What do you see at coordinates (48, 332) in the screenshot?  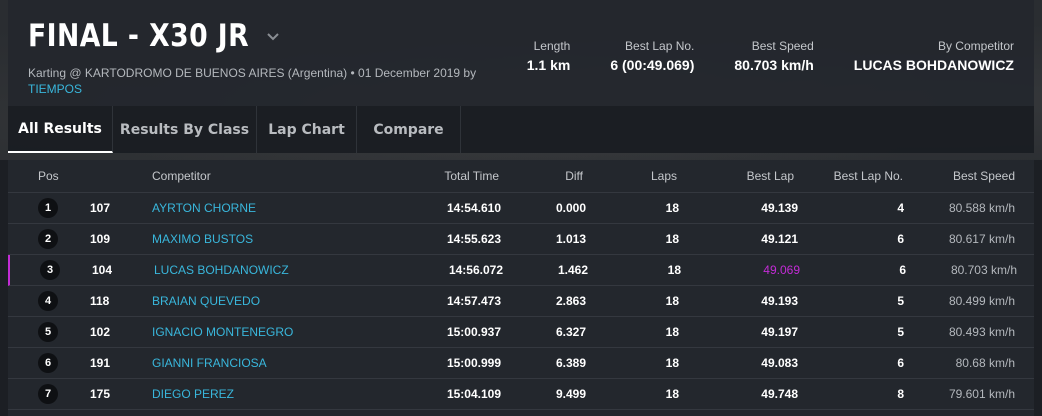 I see `position-badge: 5` at bounding box center [48, 332].